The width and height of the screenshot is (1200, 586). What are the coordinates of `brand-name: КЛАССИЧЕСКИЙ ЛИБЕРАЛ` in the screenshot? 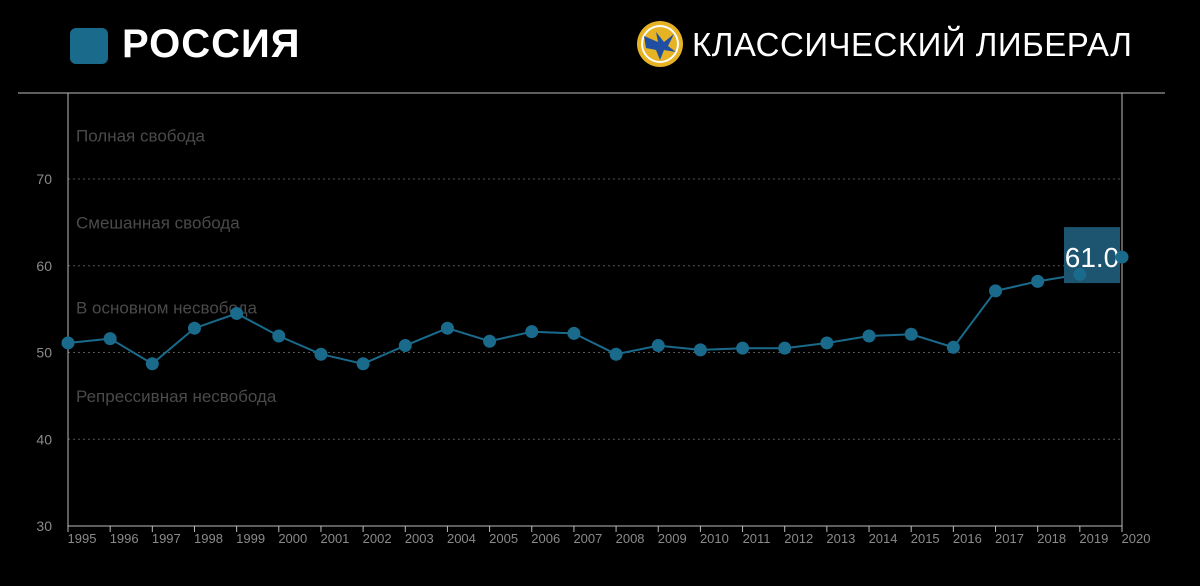 It's located at (912, 44).